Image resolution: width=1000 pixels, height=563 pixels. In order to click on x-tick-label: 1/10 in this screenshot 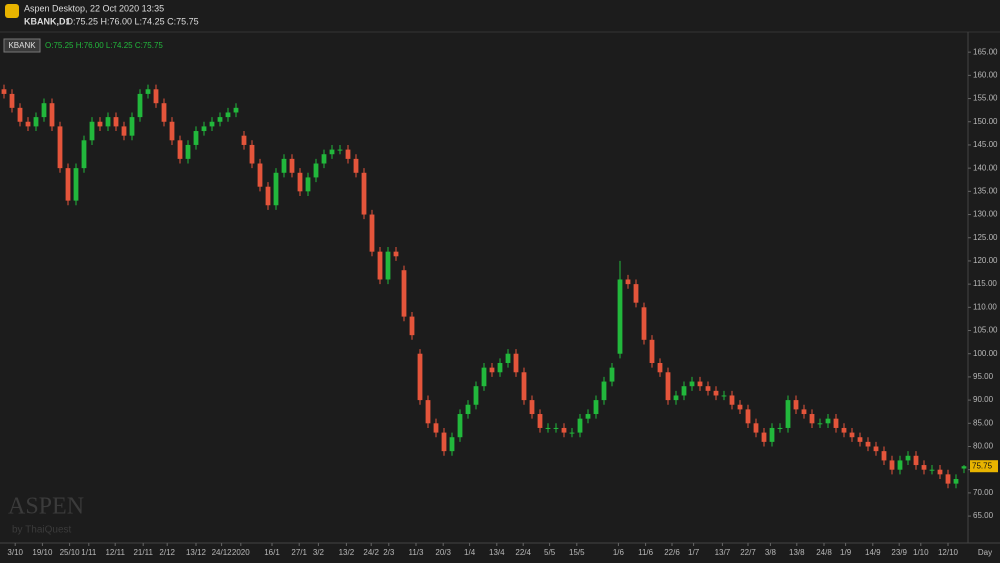, I will do `click(921, 552)`.